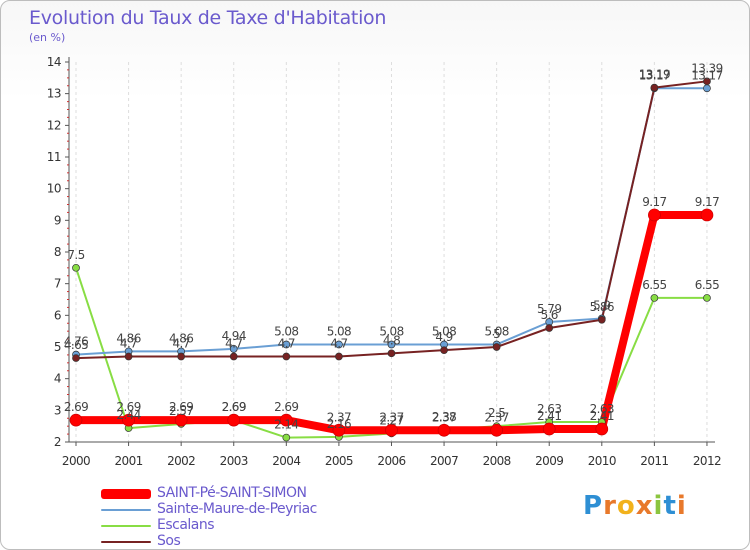  I want to click on x-tick-label: 2007, so click(444, 461).